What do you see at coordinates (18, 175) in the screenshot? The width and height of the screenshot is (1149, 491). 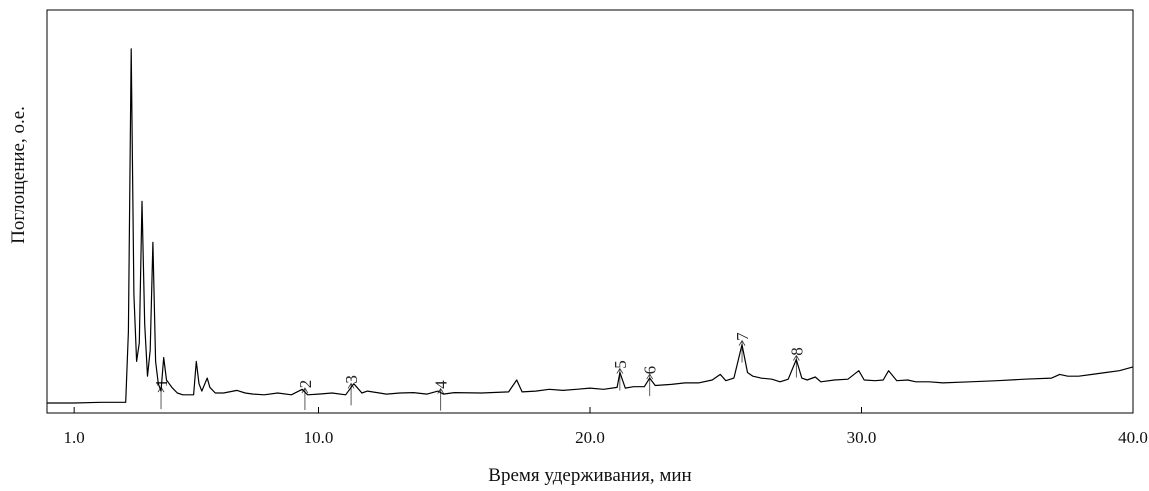 I see `y-axis-title: Поглощение, о.е.` at bounding box center [18, 175].